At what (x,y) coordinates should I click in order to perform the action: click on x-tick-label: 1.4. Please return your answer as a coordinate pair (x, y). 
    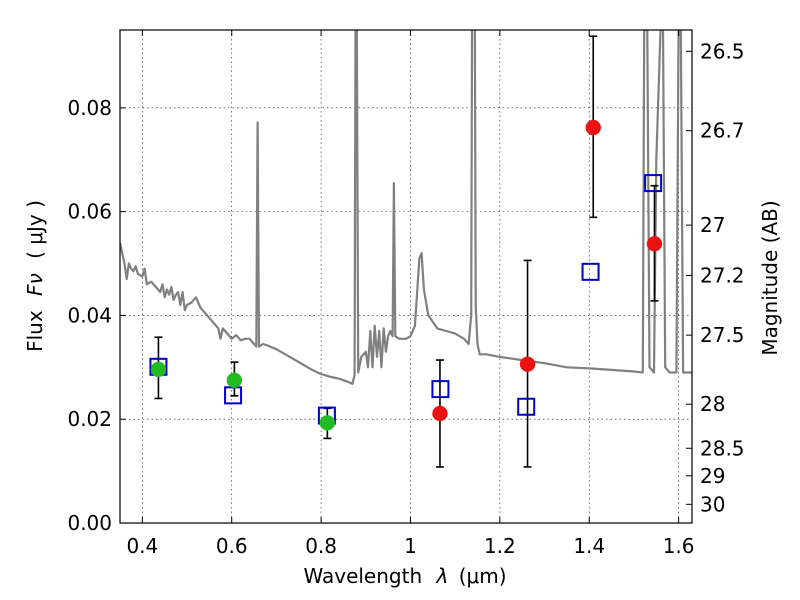
    Looking at the image, I should click on (589, 546).